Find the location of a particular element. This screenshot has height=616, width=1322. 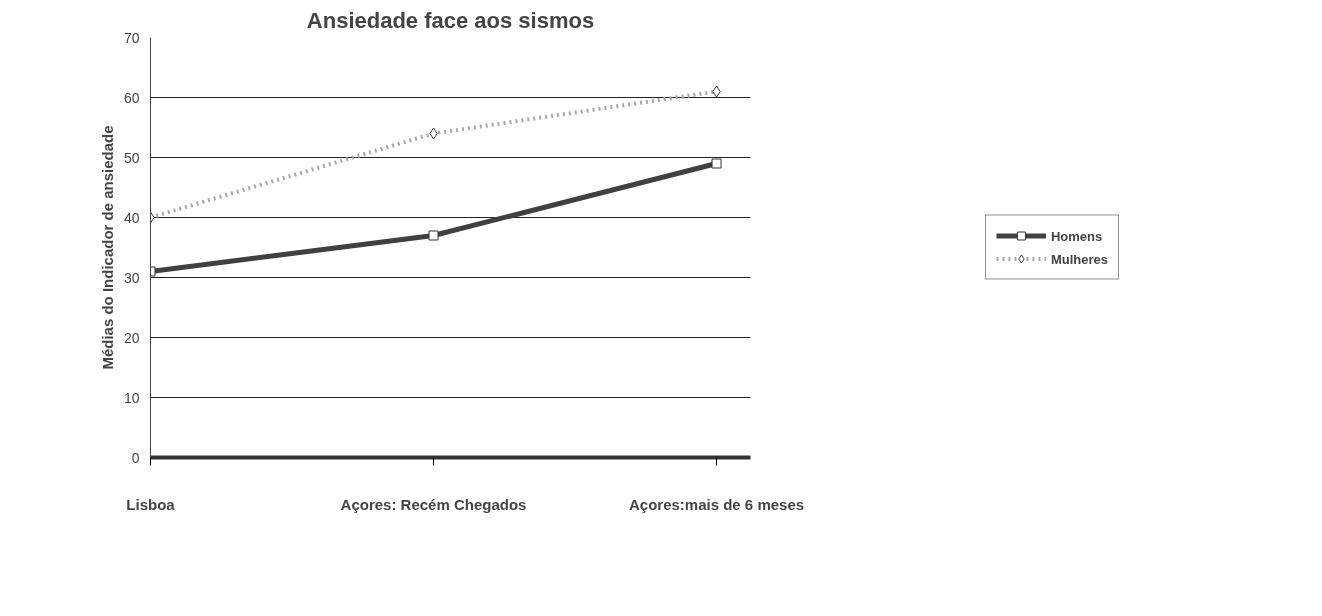

y-tick-label: 0 is located at coordinates (135, 457).